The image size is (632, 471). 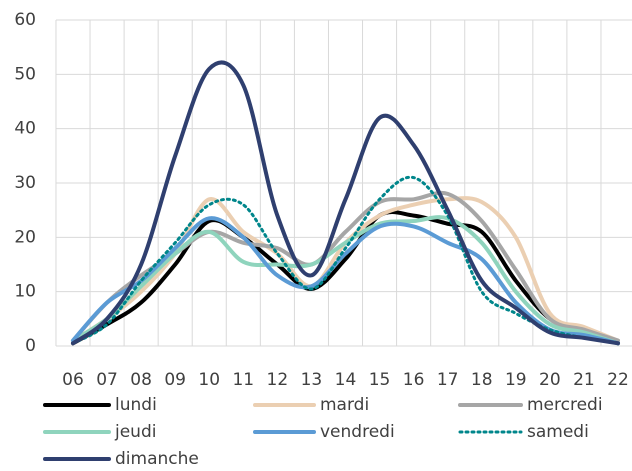 I want to click on x-tick-label: 08, so click(x=141, y=380).